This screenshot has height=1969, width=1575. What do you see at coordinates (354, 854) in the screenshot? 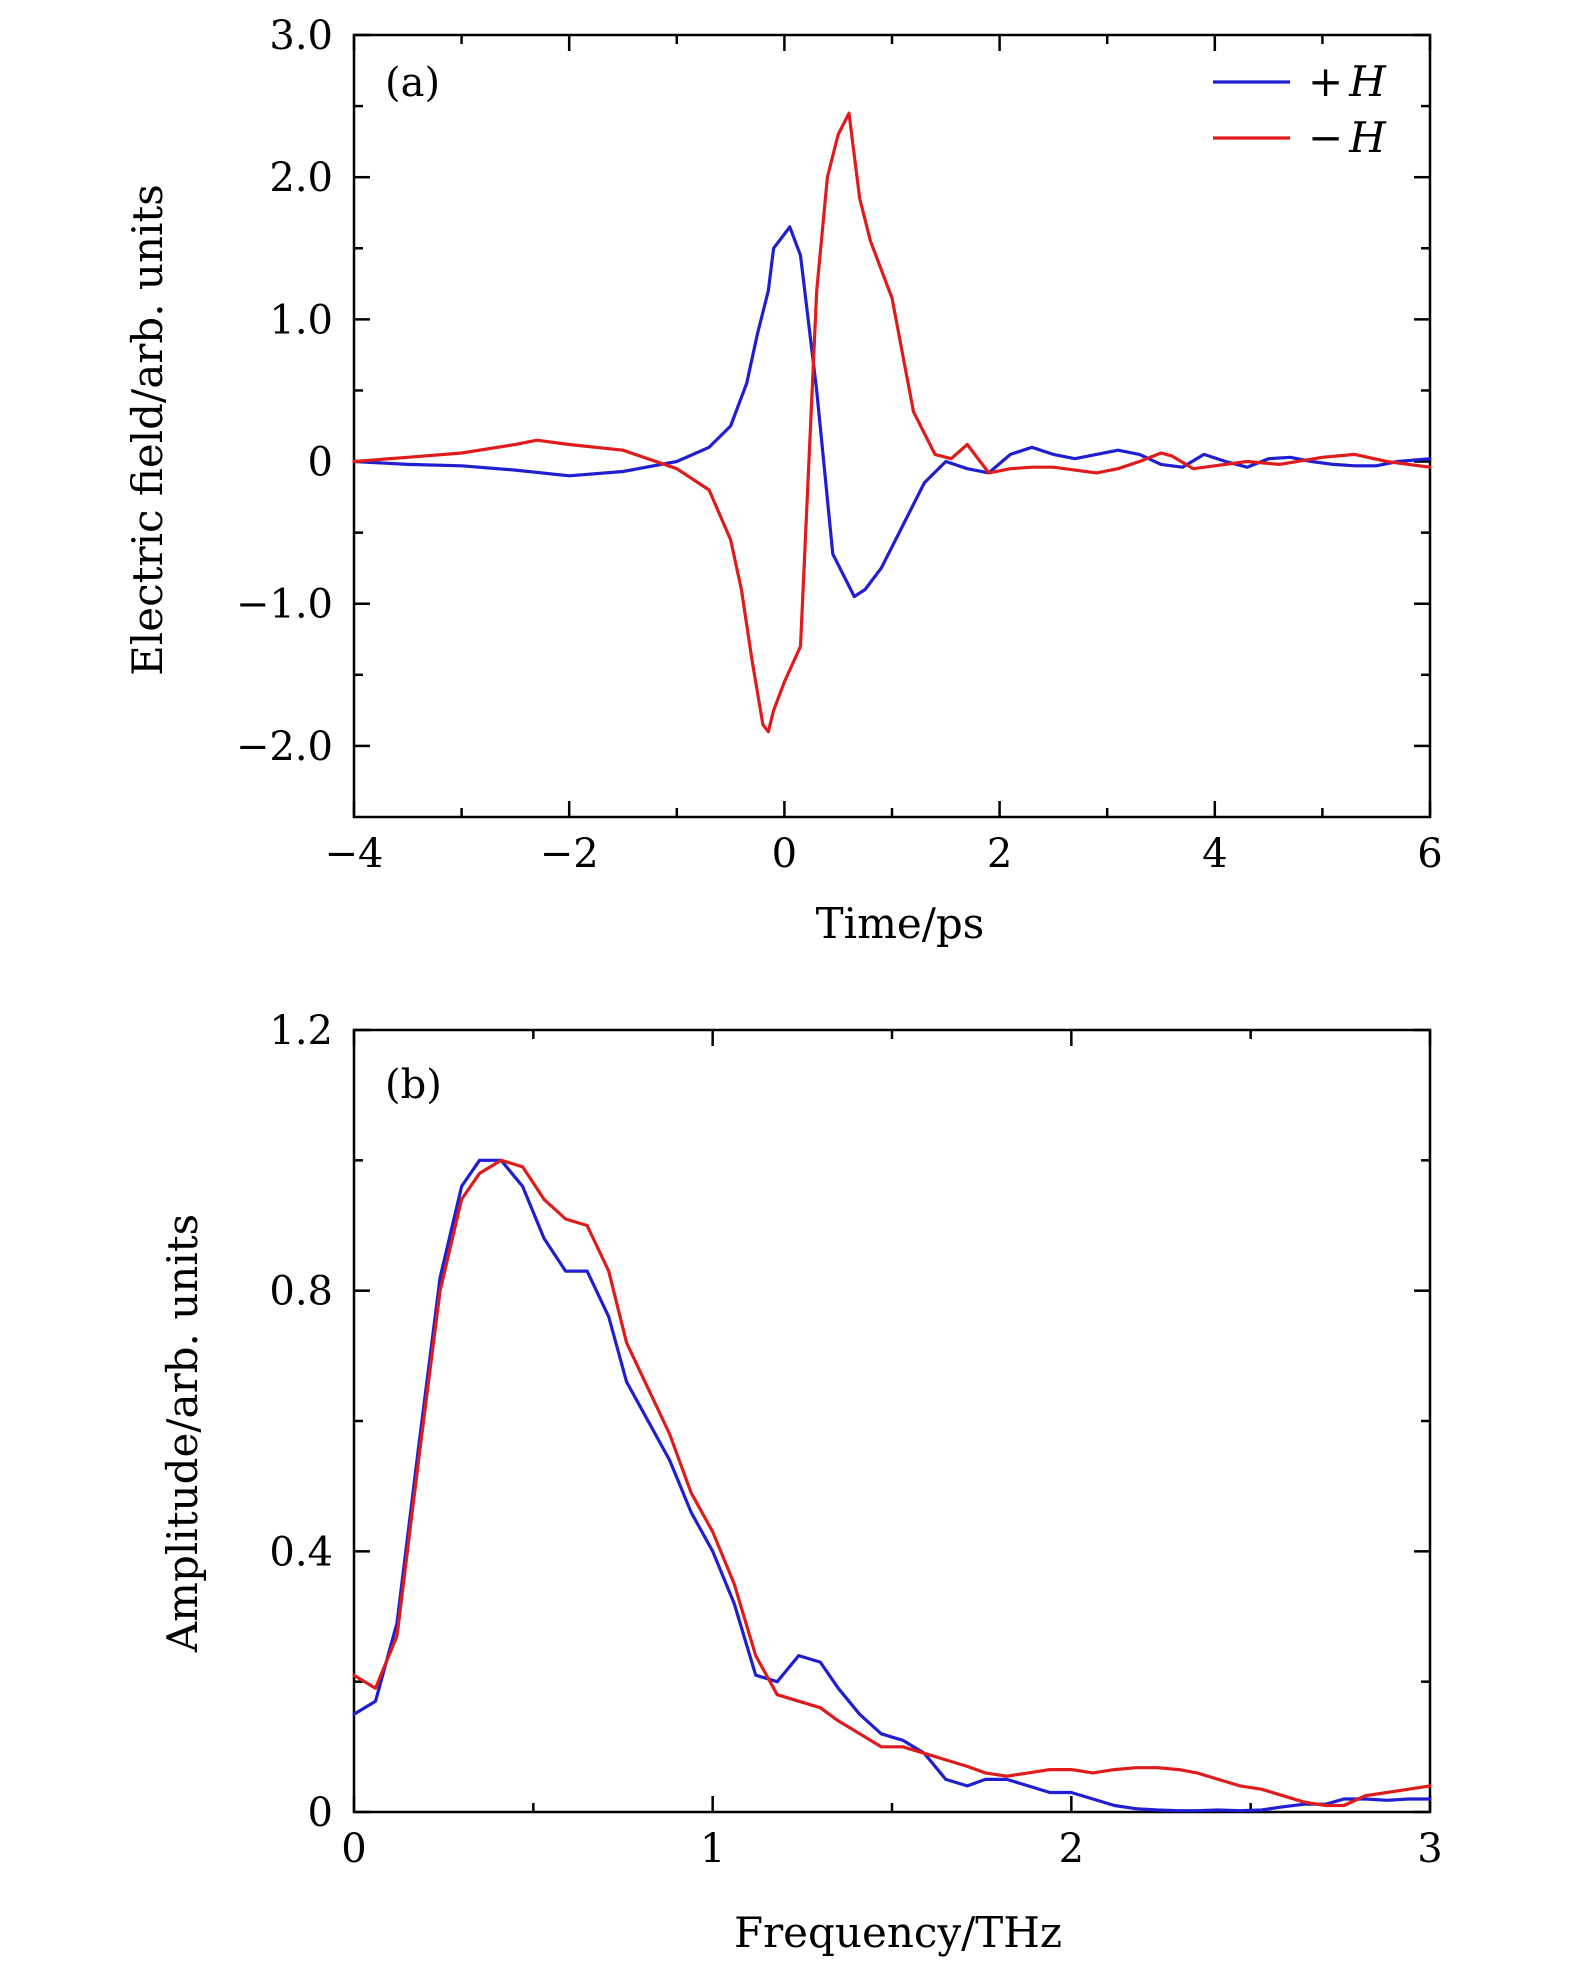
I see `panel-a-x-tick-label: −4` at bounding box center [354, 854].